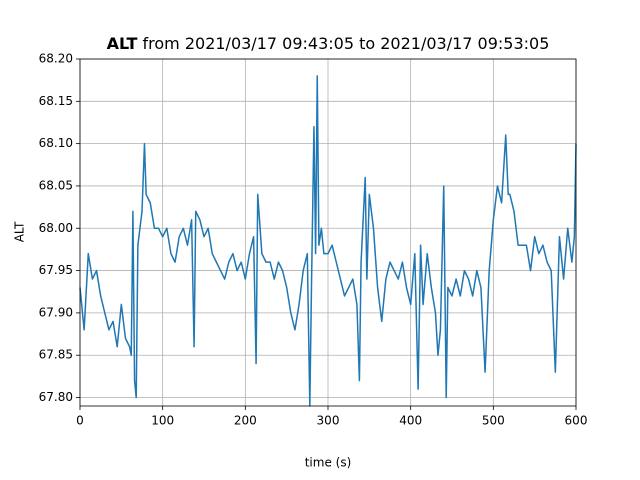 Image resolution: width=640 pixels, height=480 pixels. What do you see at coordinates (56, 270) in the screenshot?
I see `y-tick-label: 67.95` at bounding box center [56, 270].